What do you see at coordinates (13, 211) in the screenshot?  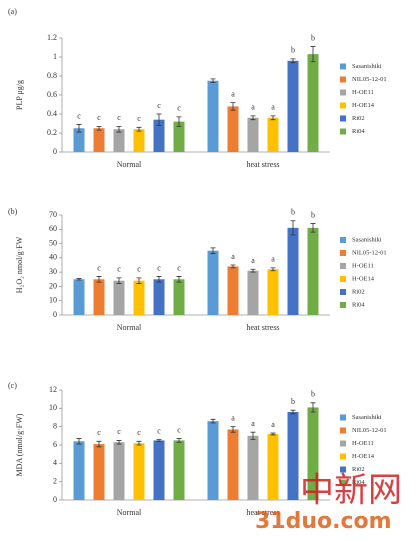 I see `panel-label: (b)` at bounding box center [13, 211].